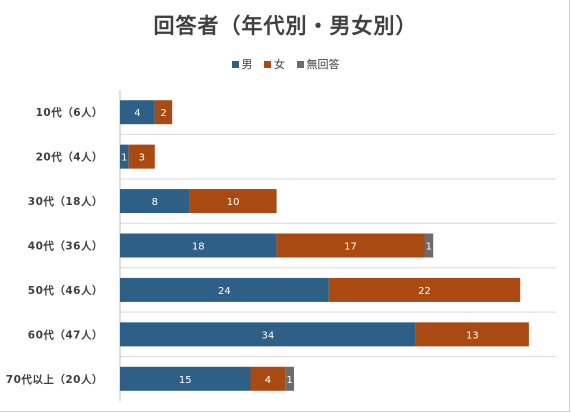 The width and height of the screenshot is (571, 413). I want to click on legend-label-no-answer: 無回答, so click(323, 64).